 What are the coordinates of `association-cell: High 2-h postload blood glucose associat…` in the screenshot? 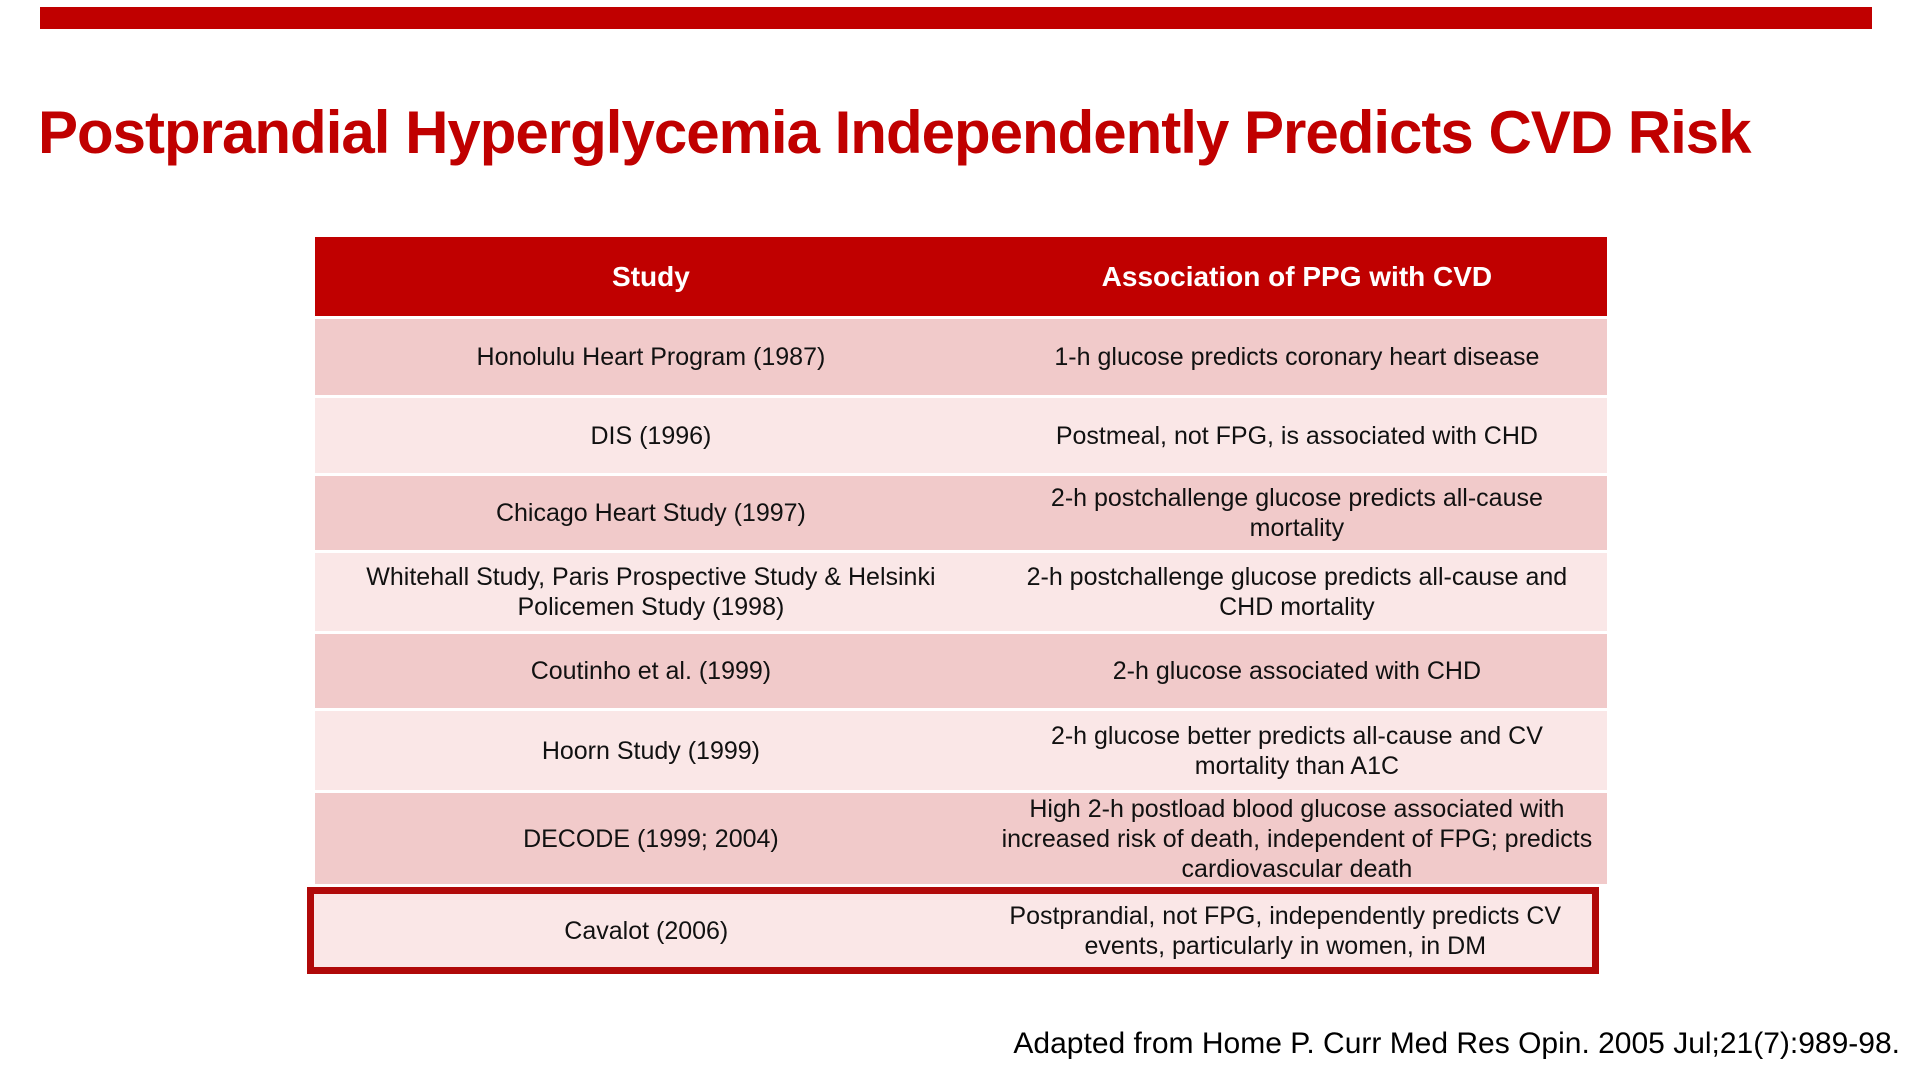 It's located at (1297, 838).